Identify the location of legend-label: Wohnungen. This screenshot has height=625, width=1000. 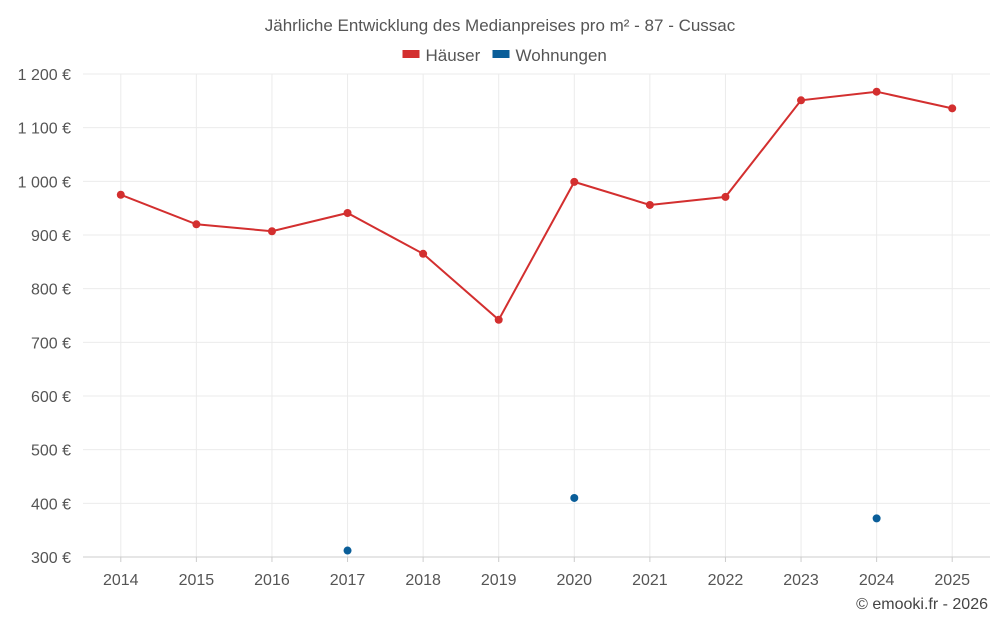
(561, 55).